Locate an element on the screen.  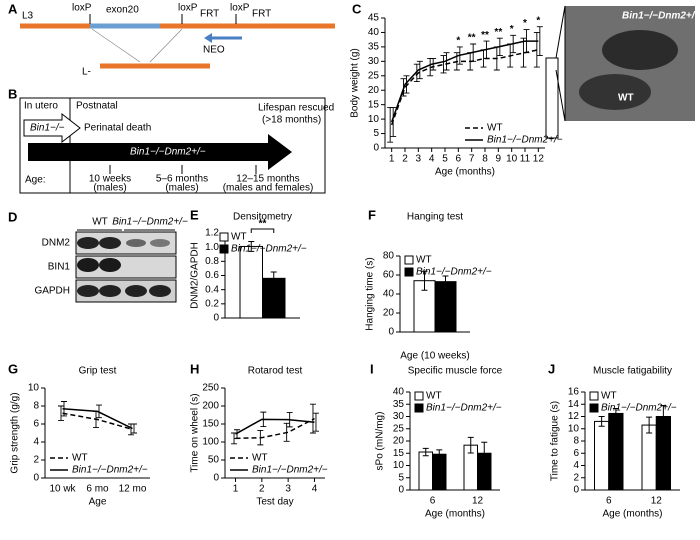
x-tick-label: 4 is located at coordinates (432, 159).